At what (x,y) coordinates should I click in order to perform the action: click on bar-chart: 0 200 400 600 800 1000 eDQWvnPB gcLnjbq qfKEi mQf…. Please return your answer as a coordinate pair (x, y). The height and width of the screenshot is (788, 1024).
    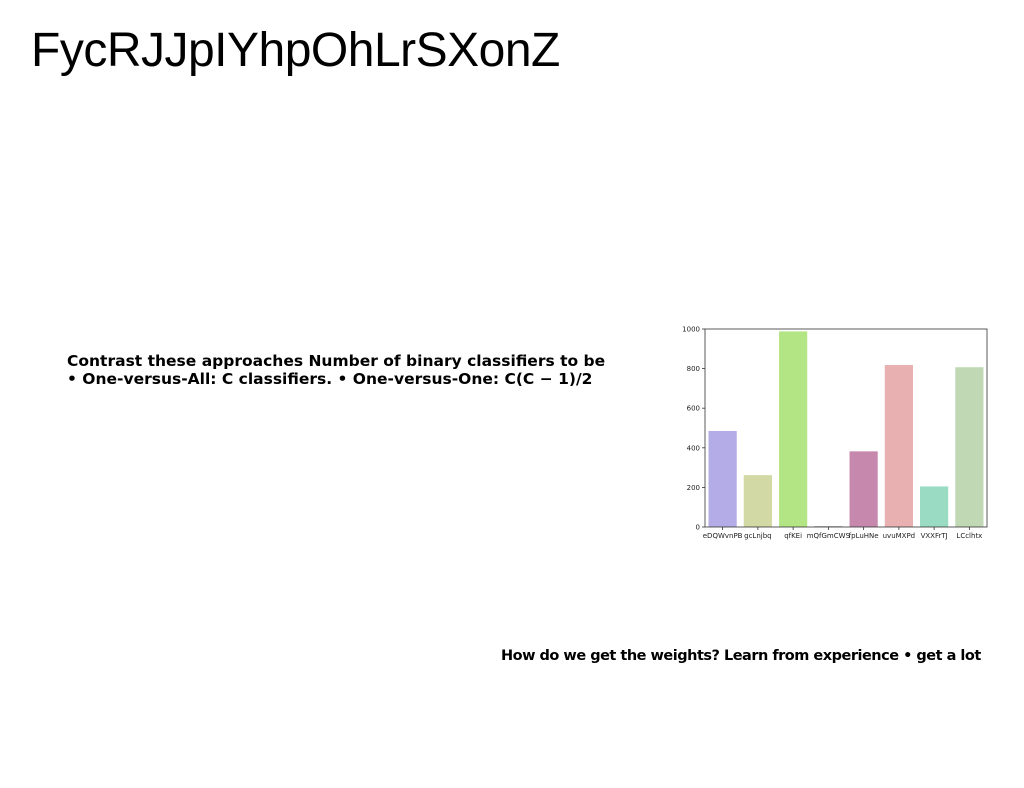
    Looking at the image, I should click on (833, 432).